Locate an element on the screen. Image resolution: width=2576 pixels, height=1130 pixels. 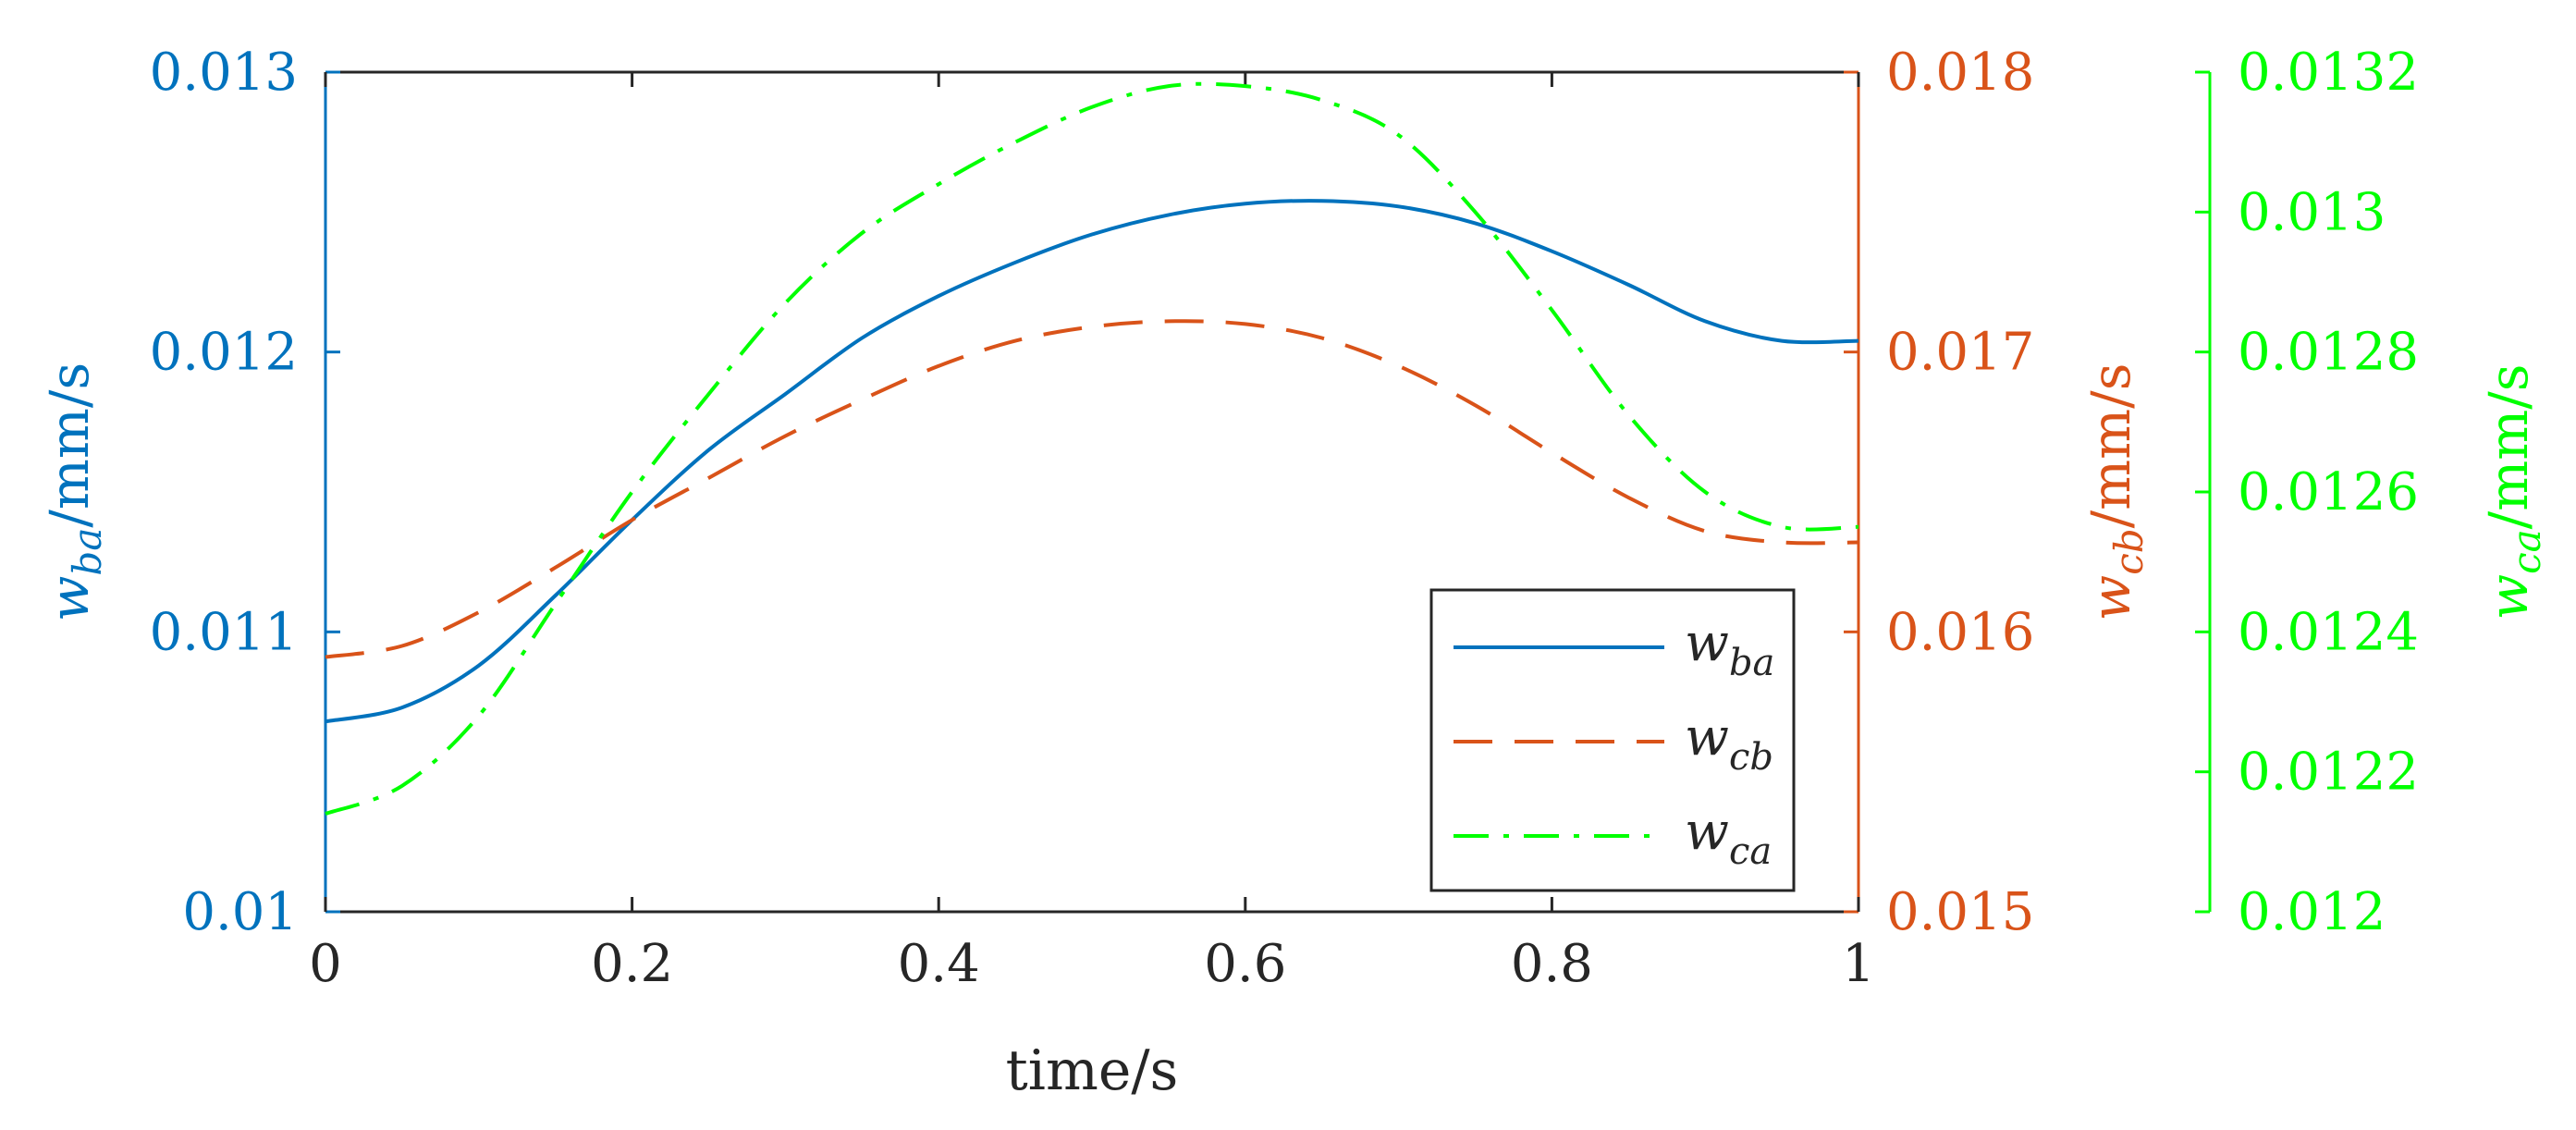
legend-label-sub: ba is located at coordinates (1751, 663).